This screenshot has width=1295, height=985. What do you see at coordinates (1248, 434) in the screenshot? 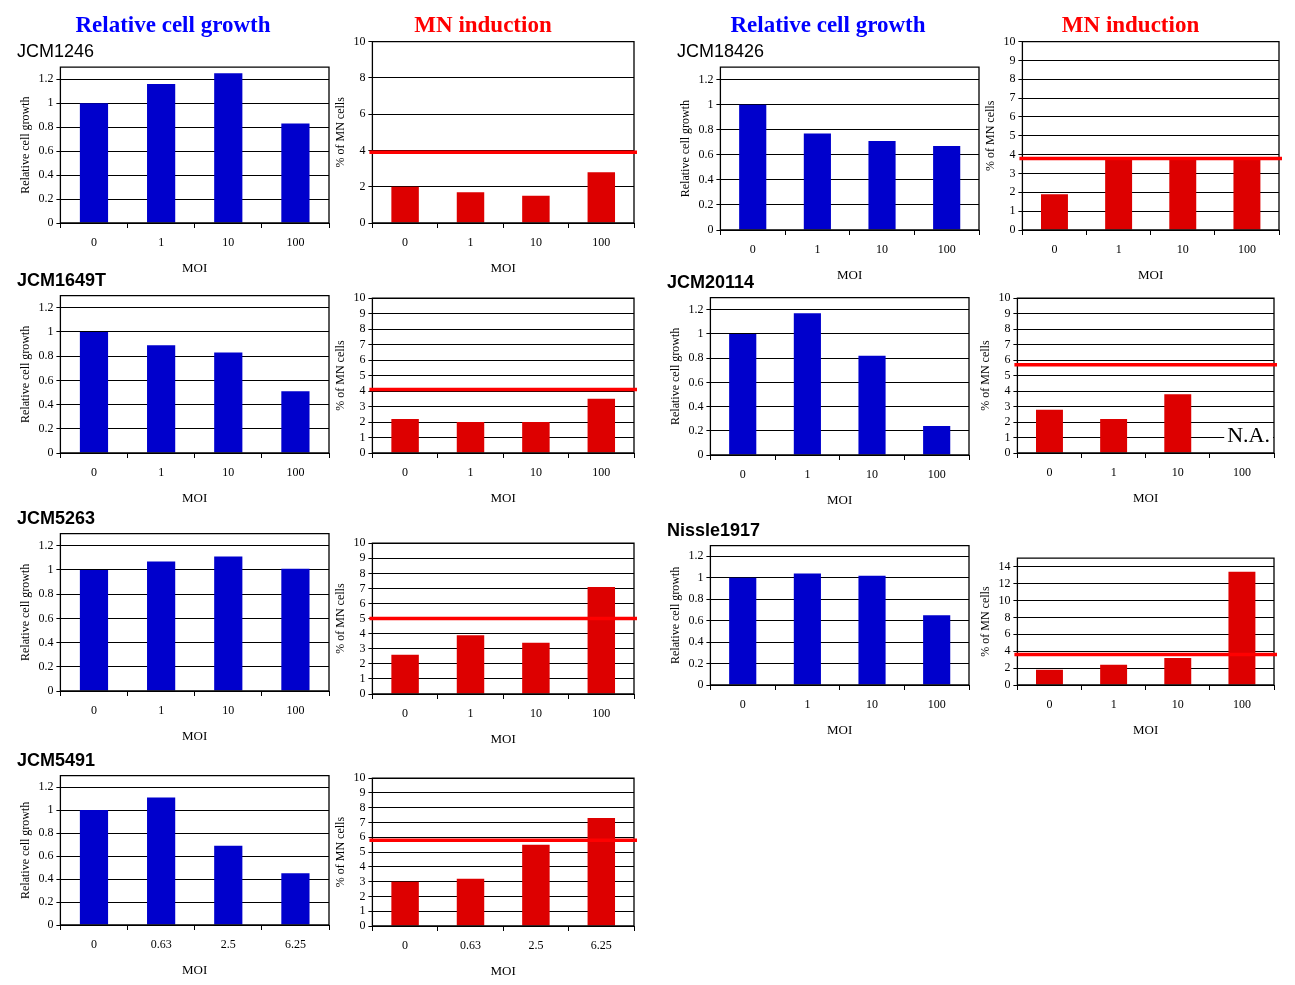
I see `annotation: N.A.` at bounding box center [1248, 434].